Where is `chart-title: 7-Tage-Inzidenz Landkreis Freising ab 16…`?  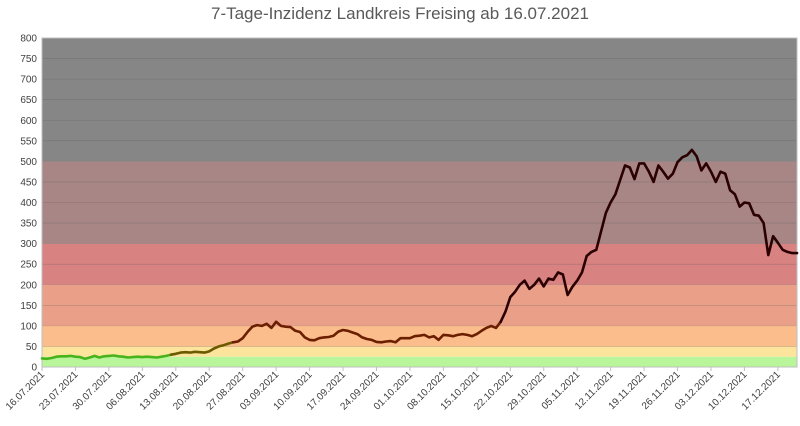 chart-title: 7-Tage-Inzidenz Landkreis Freising ab 16… is located at coordinates (400, 13).